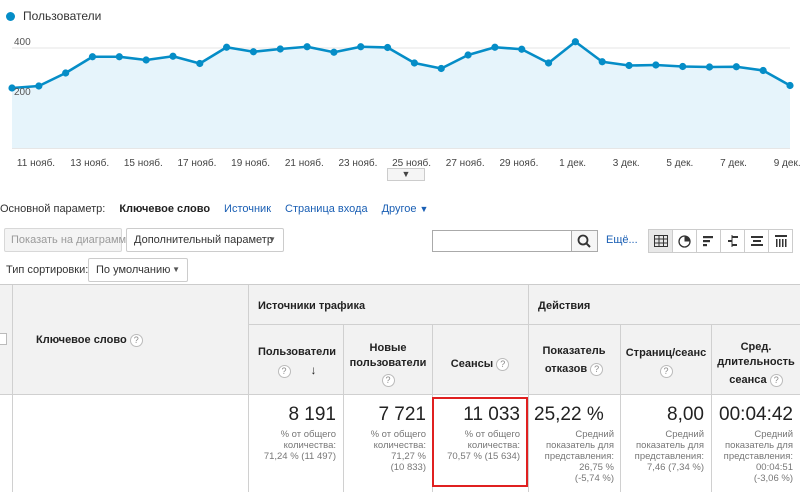 This screenshot has height=492, width=800. Describe the element at coordinates (406, 174) in the screenshot. I see `chart-collapse-toggle: ▼` at that location.